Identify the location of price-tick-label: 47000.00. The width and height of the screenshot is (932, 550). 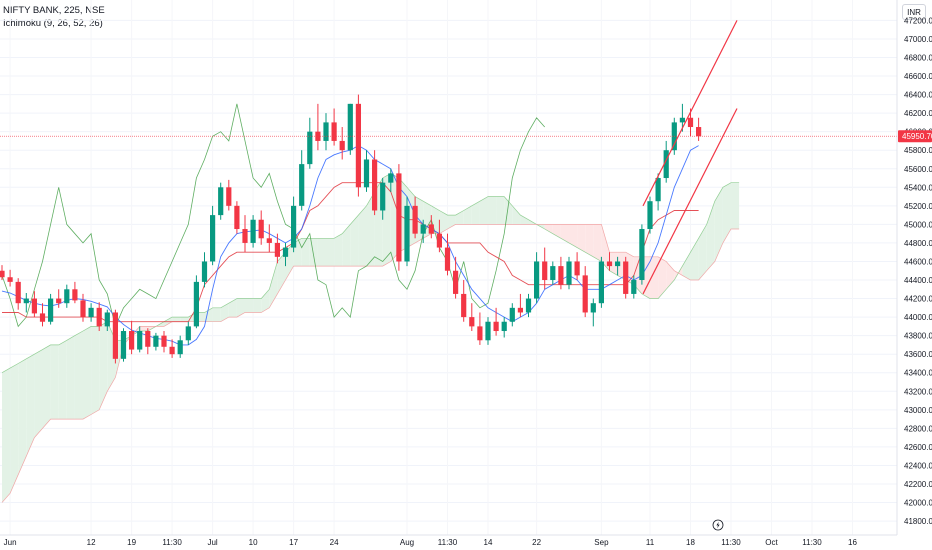
(918, 39).